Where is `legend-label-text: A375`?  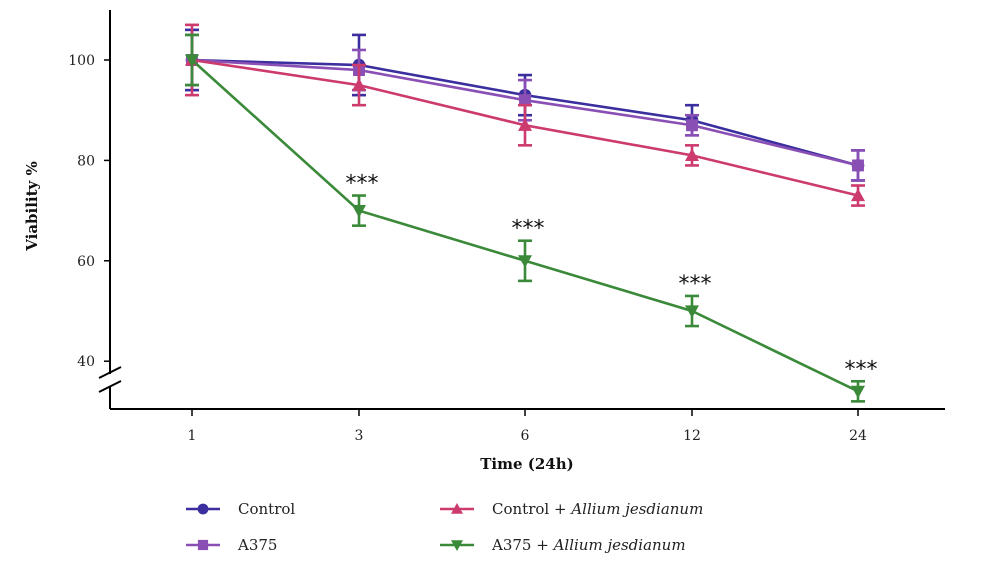 legend-label-text: A375 is located at coordinates (257, 545).